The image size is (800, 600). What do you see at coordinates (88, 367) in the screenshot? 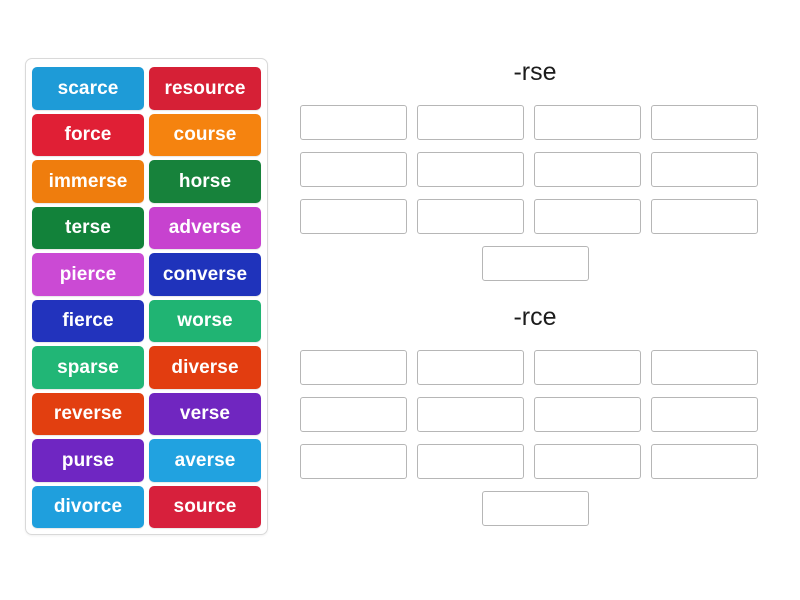
I see `word-tile: sparse` at bounding box center [88, 367].